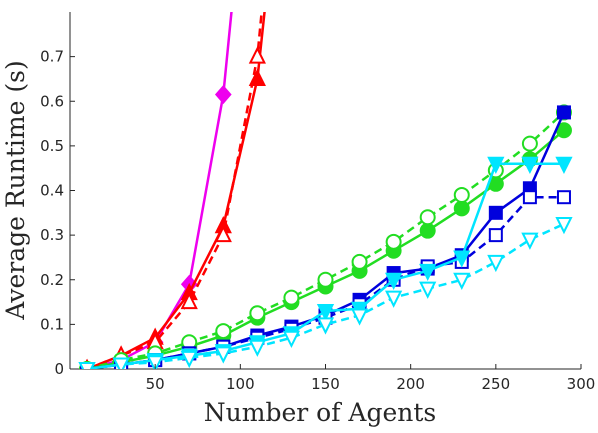 This screenshot has height=433, width=598. I want to click on y-tick-label: 0.4, so click(52, 191).